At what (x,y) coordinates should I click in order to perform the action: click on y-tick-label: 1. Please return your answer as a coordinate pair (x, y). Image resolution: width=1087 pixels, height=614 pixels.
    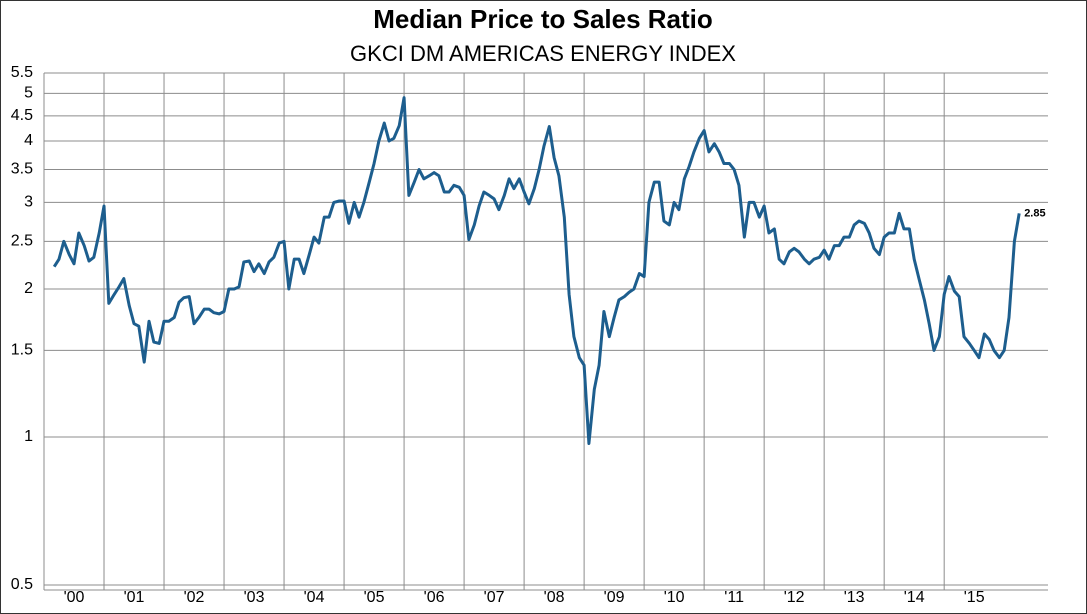
    Looking at the image, I should click on (28, 436).